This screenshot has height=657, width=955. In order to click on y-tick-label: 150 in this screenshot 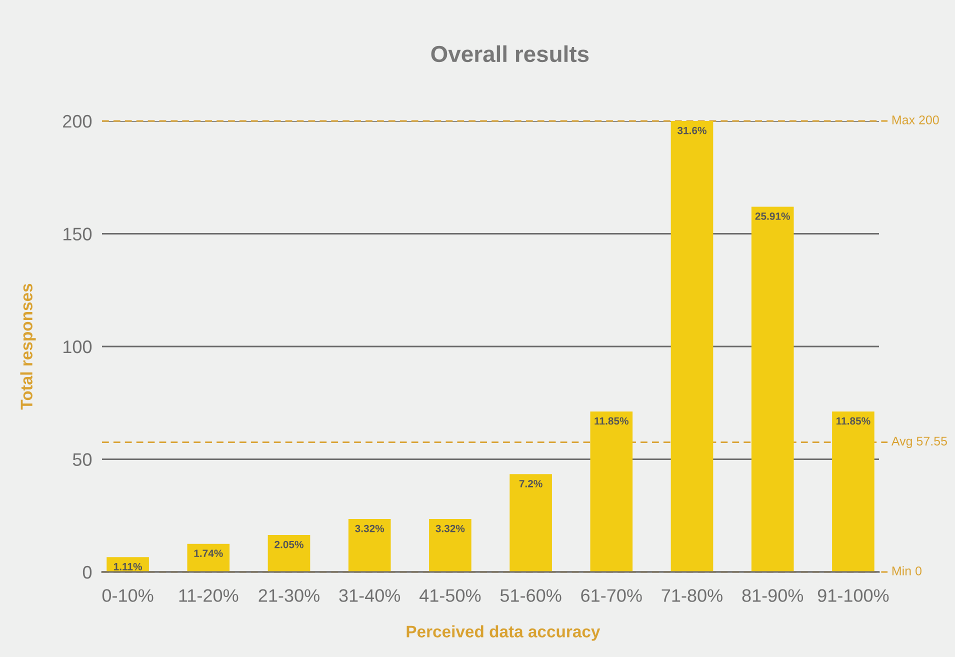, I will do `click(78, 234)`.